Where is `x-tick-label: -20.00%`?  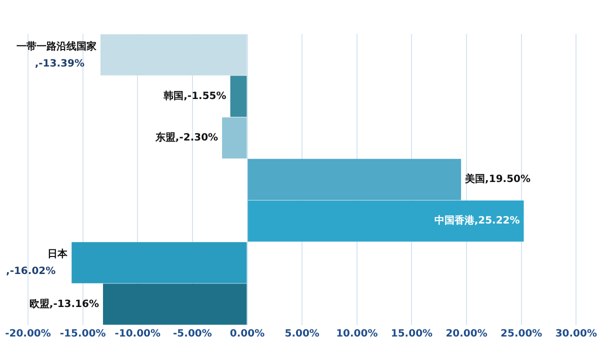
x-tick-label: -20.00% is located at coordinates (28, 334).